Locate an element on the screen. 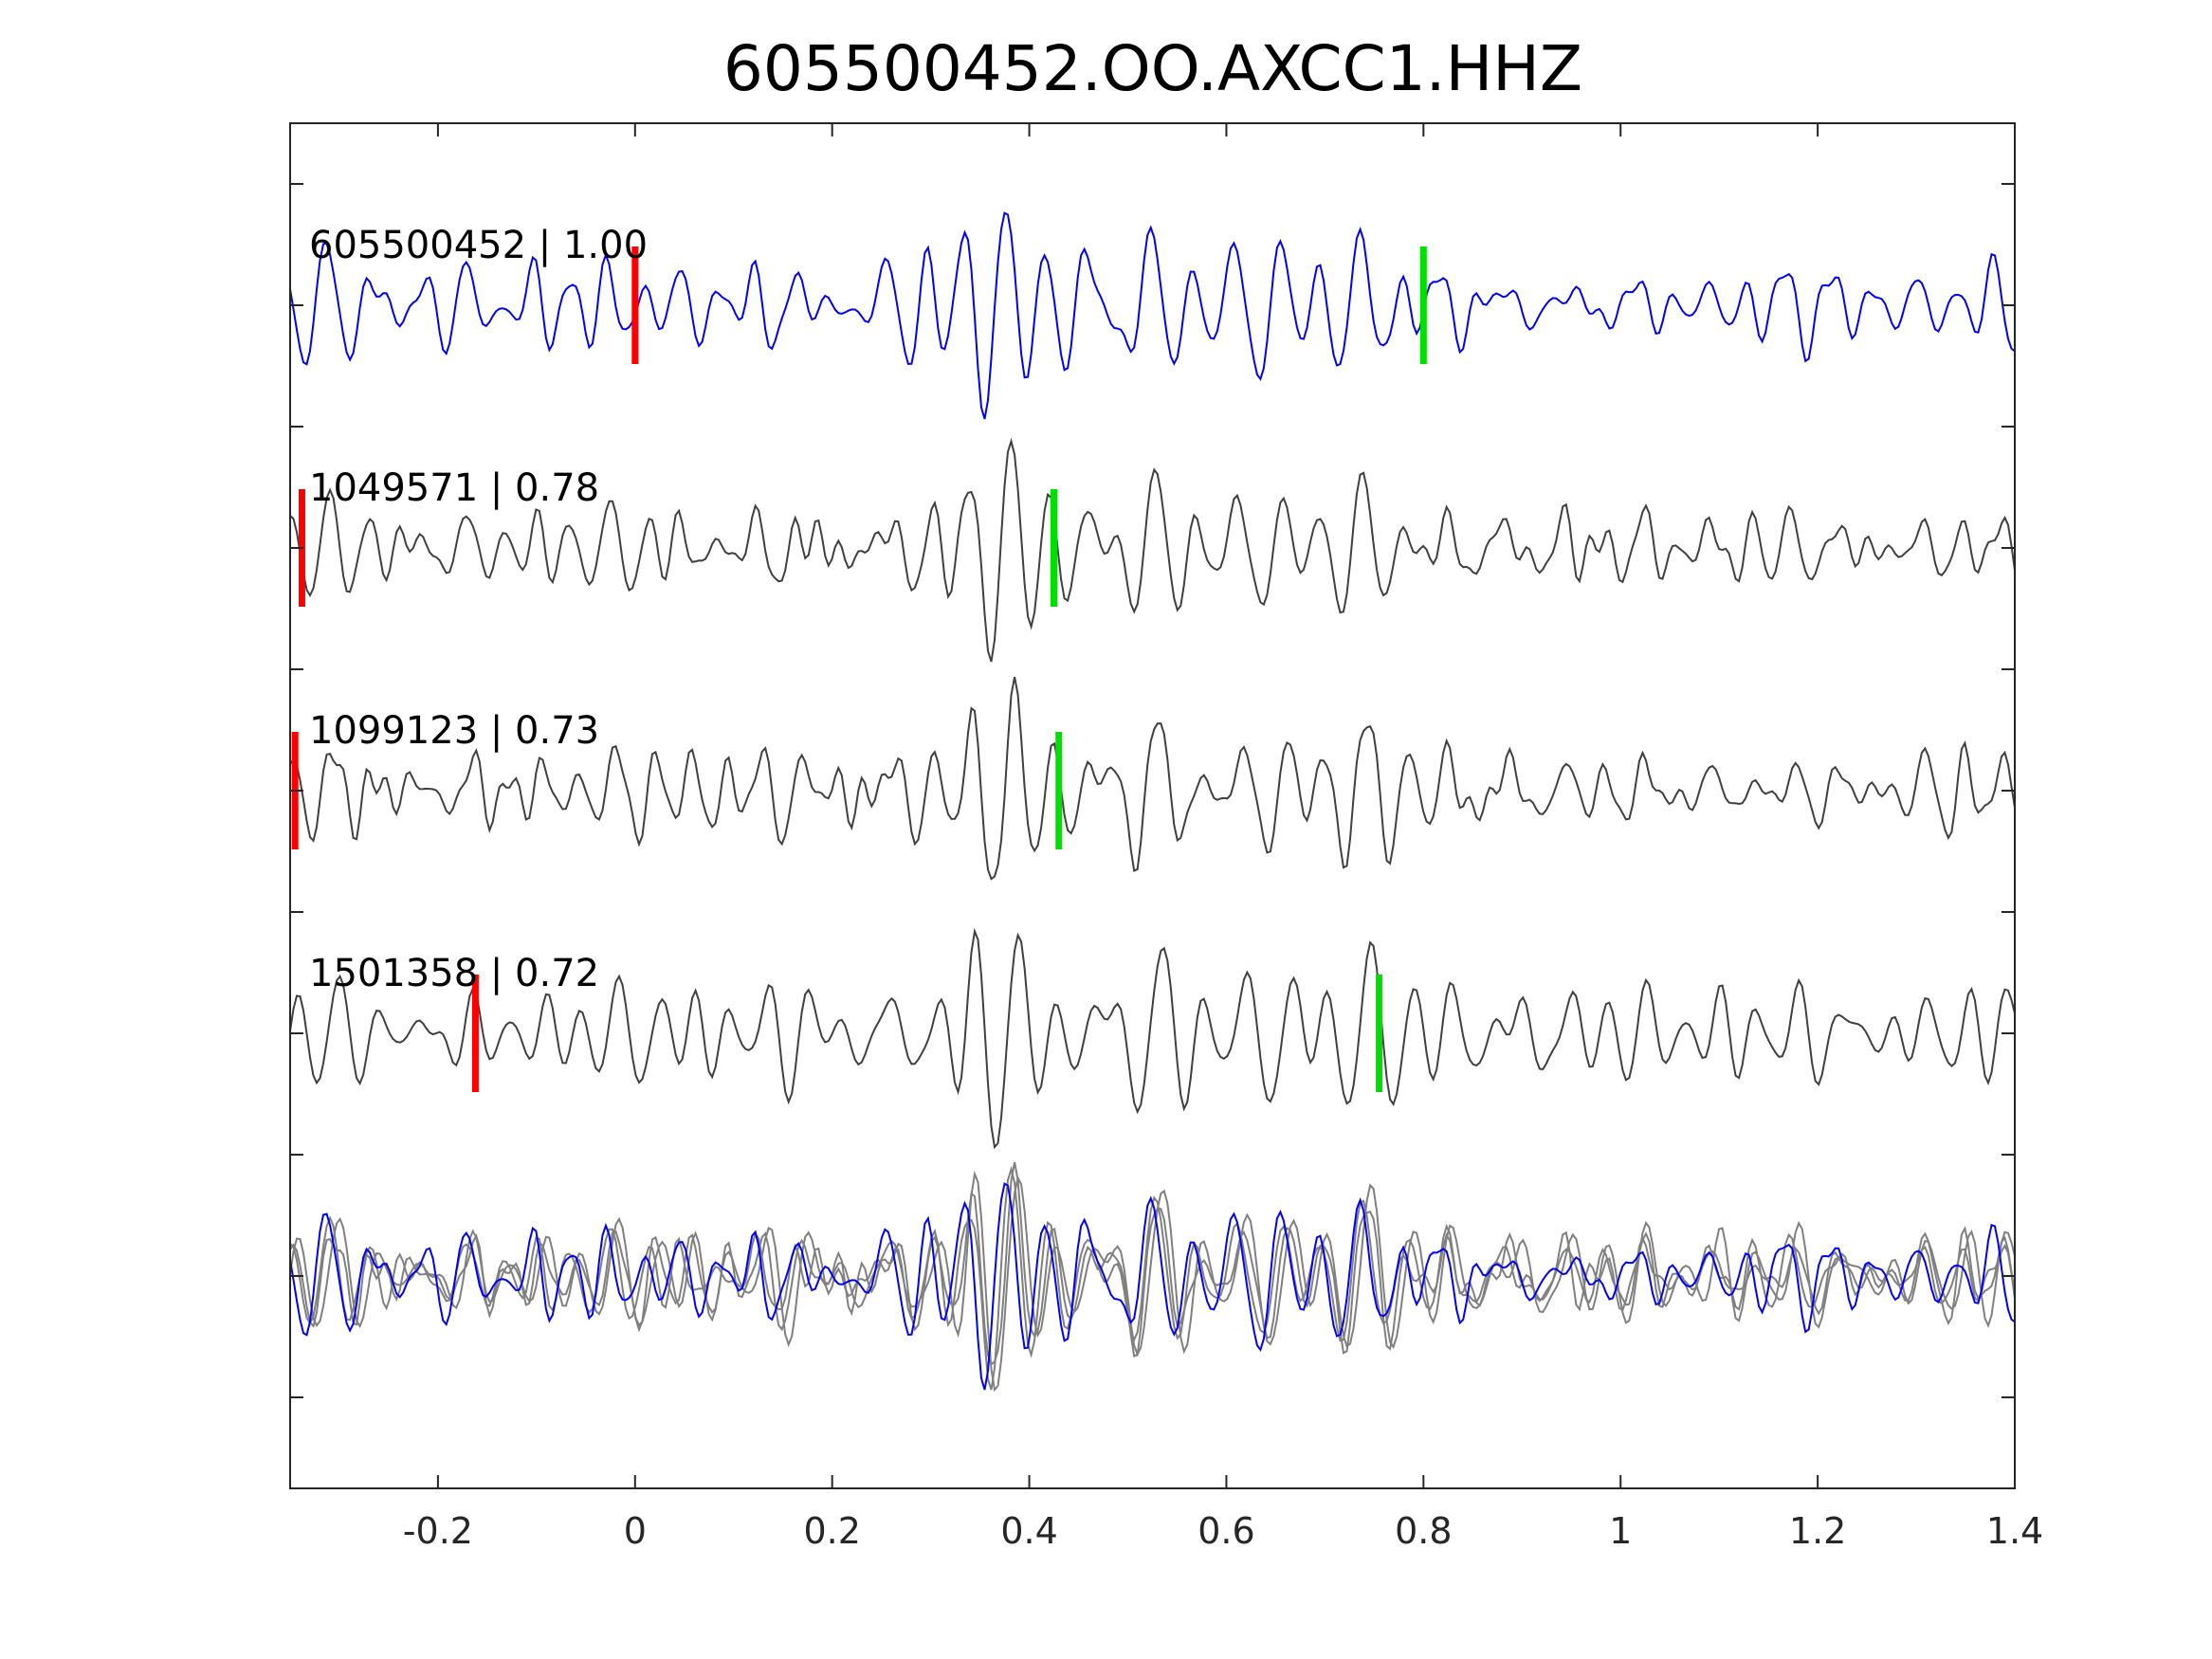  x-tick-label: 1.2 is located at coordinates (1817, 1531).